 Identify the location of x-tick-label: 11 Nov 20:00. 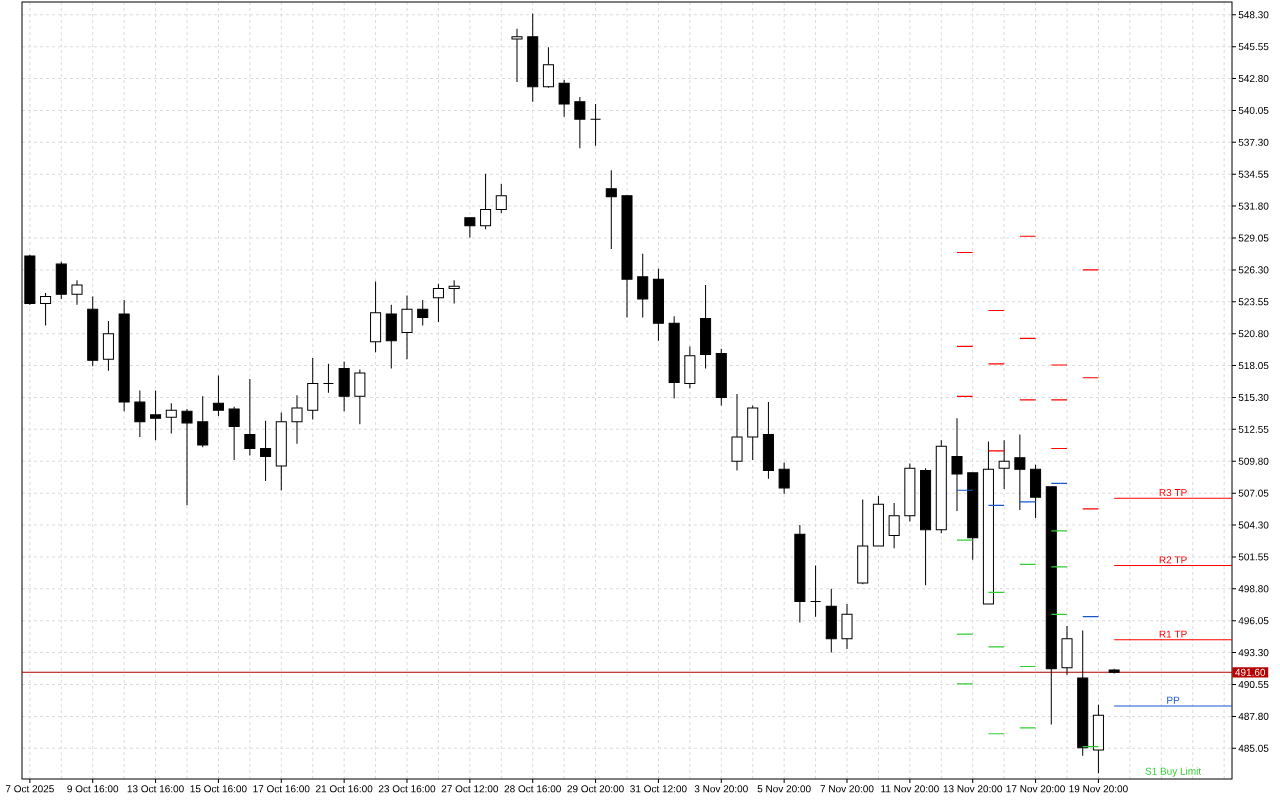
(910, 789).